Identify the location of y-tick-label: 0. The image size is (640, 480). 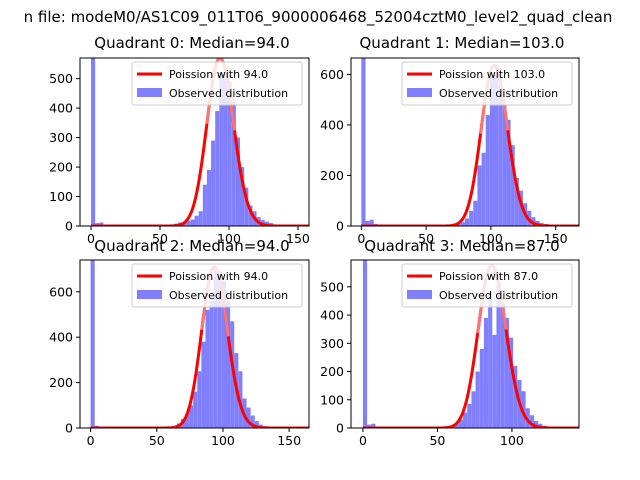
(340, 226).